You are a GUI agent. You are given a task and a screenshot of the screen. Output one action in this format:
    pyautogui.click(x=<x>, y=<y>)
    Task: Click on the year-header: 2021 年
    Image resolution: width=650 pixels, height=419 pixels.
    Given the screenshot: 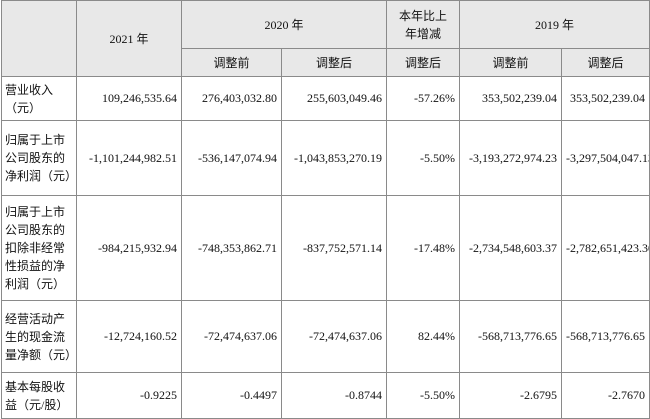 What is the action you would take?
    pyautogui.click(x=129, y=38)
    